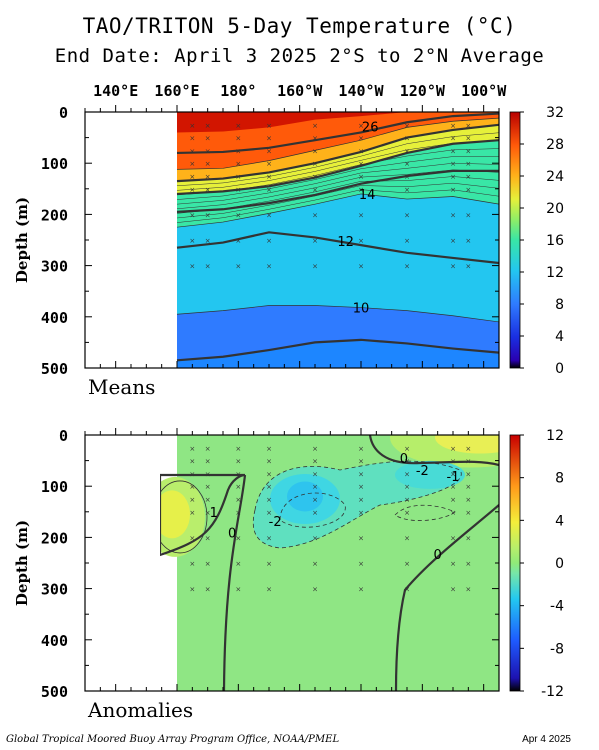  What do you see at coordinates (546, 739) in the screenshot?
I see `footer-date: Apr 4 2025` at bounding box center [546, 739].